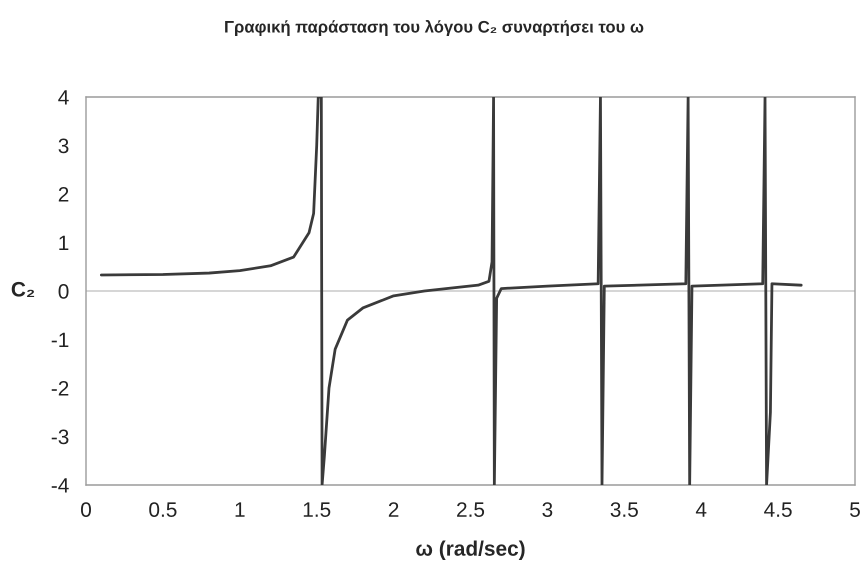  What do you see at coordinates (855, 509) in the screenshot?
I see `x-tick-label: 5` at bounding box center [855, 509].